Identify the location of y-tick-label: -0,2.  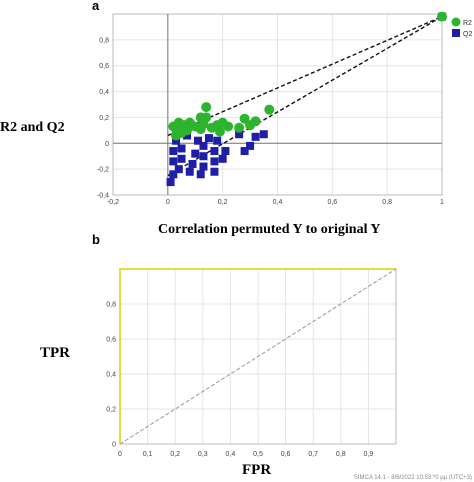
(103, 170).